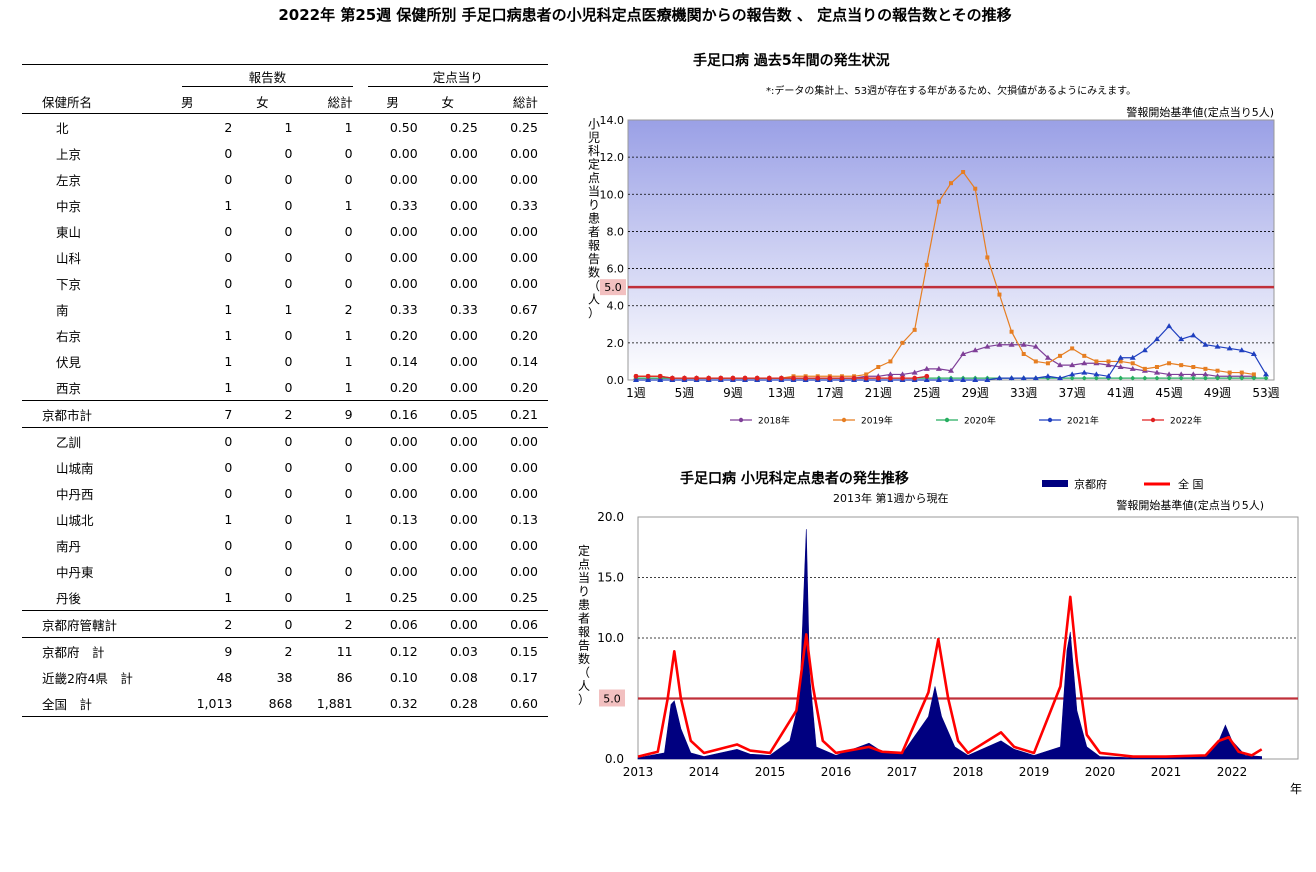 The width and height of the screenshot is (1316, 872). What do you see at coordinates (584, 646) in the screenshot?
I see `chart2-y-axis-label-char: 告` at bounding box center [584, 646].